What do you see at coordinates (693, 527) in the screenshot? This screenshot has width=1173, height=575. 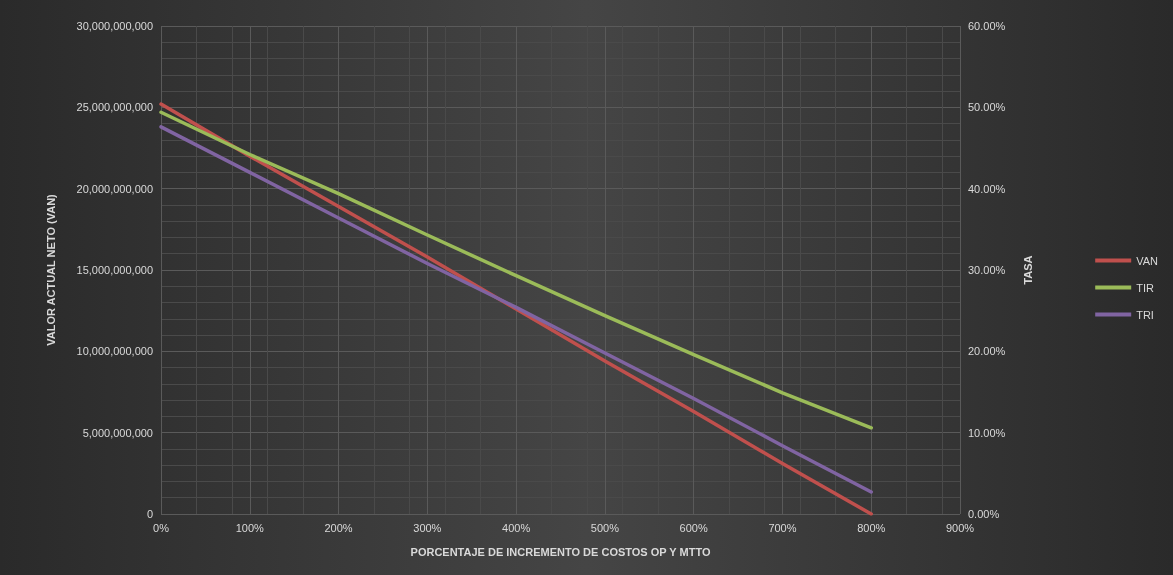 I see `x-tick-label: 600%` at bounding box center [693, 527].